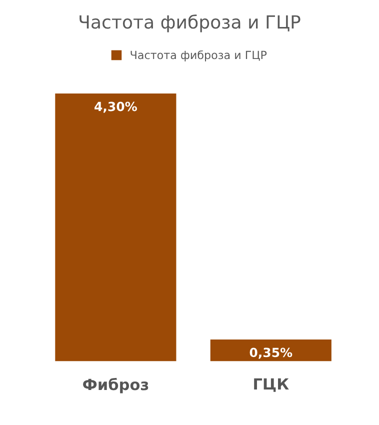 This screenshot has height=425, width=379. What do you see at coordinates (271, 353) in the screenshot?
I see `data-label: 0,35%` at bounding box center [271, 353].